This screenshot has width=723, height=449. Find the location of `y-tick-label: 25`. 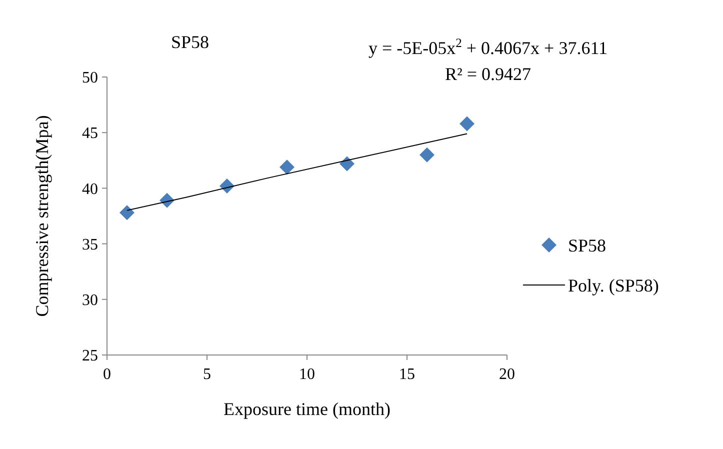

y-tick-label: 25 is located at coordinates (90, 356).